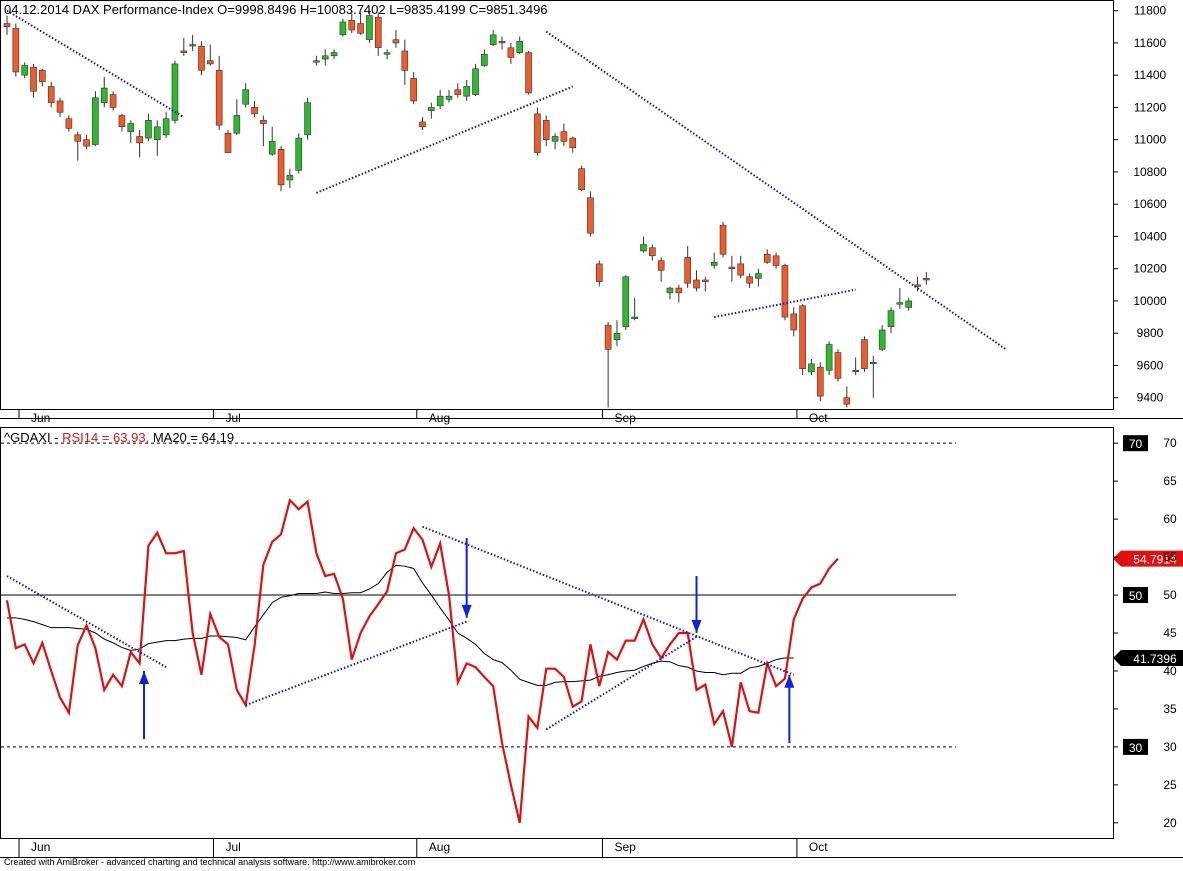 This screenshot has width=1183, height=871. What do you see at coordinates (40, 847) in the screenshot?
I see `rsi-x-label: Jun` at bounding box center [40, 847].